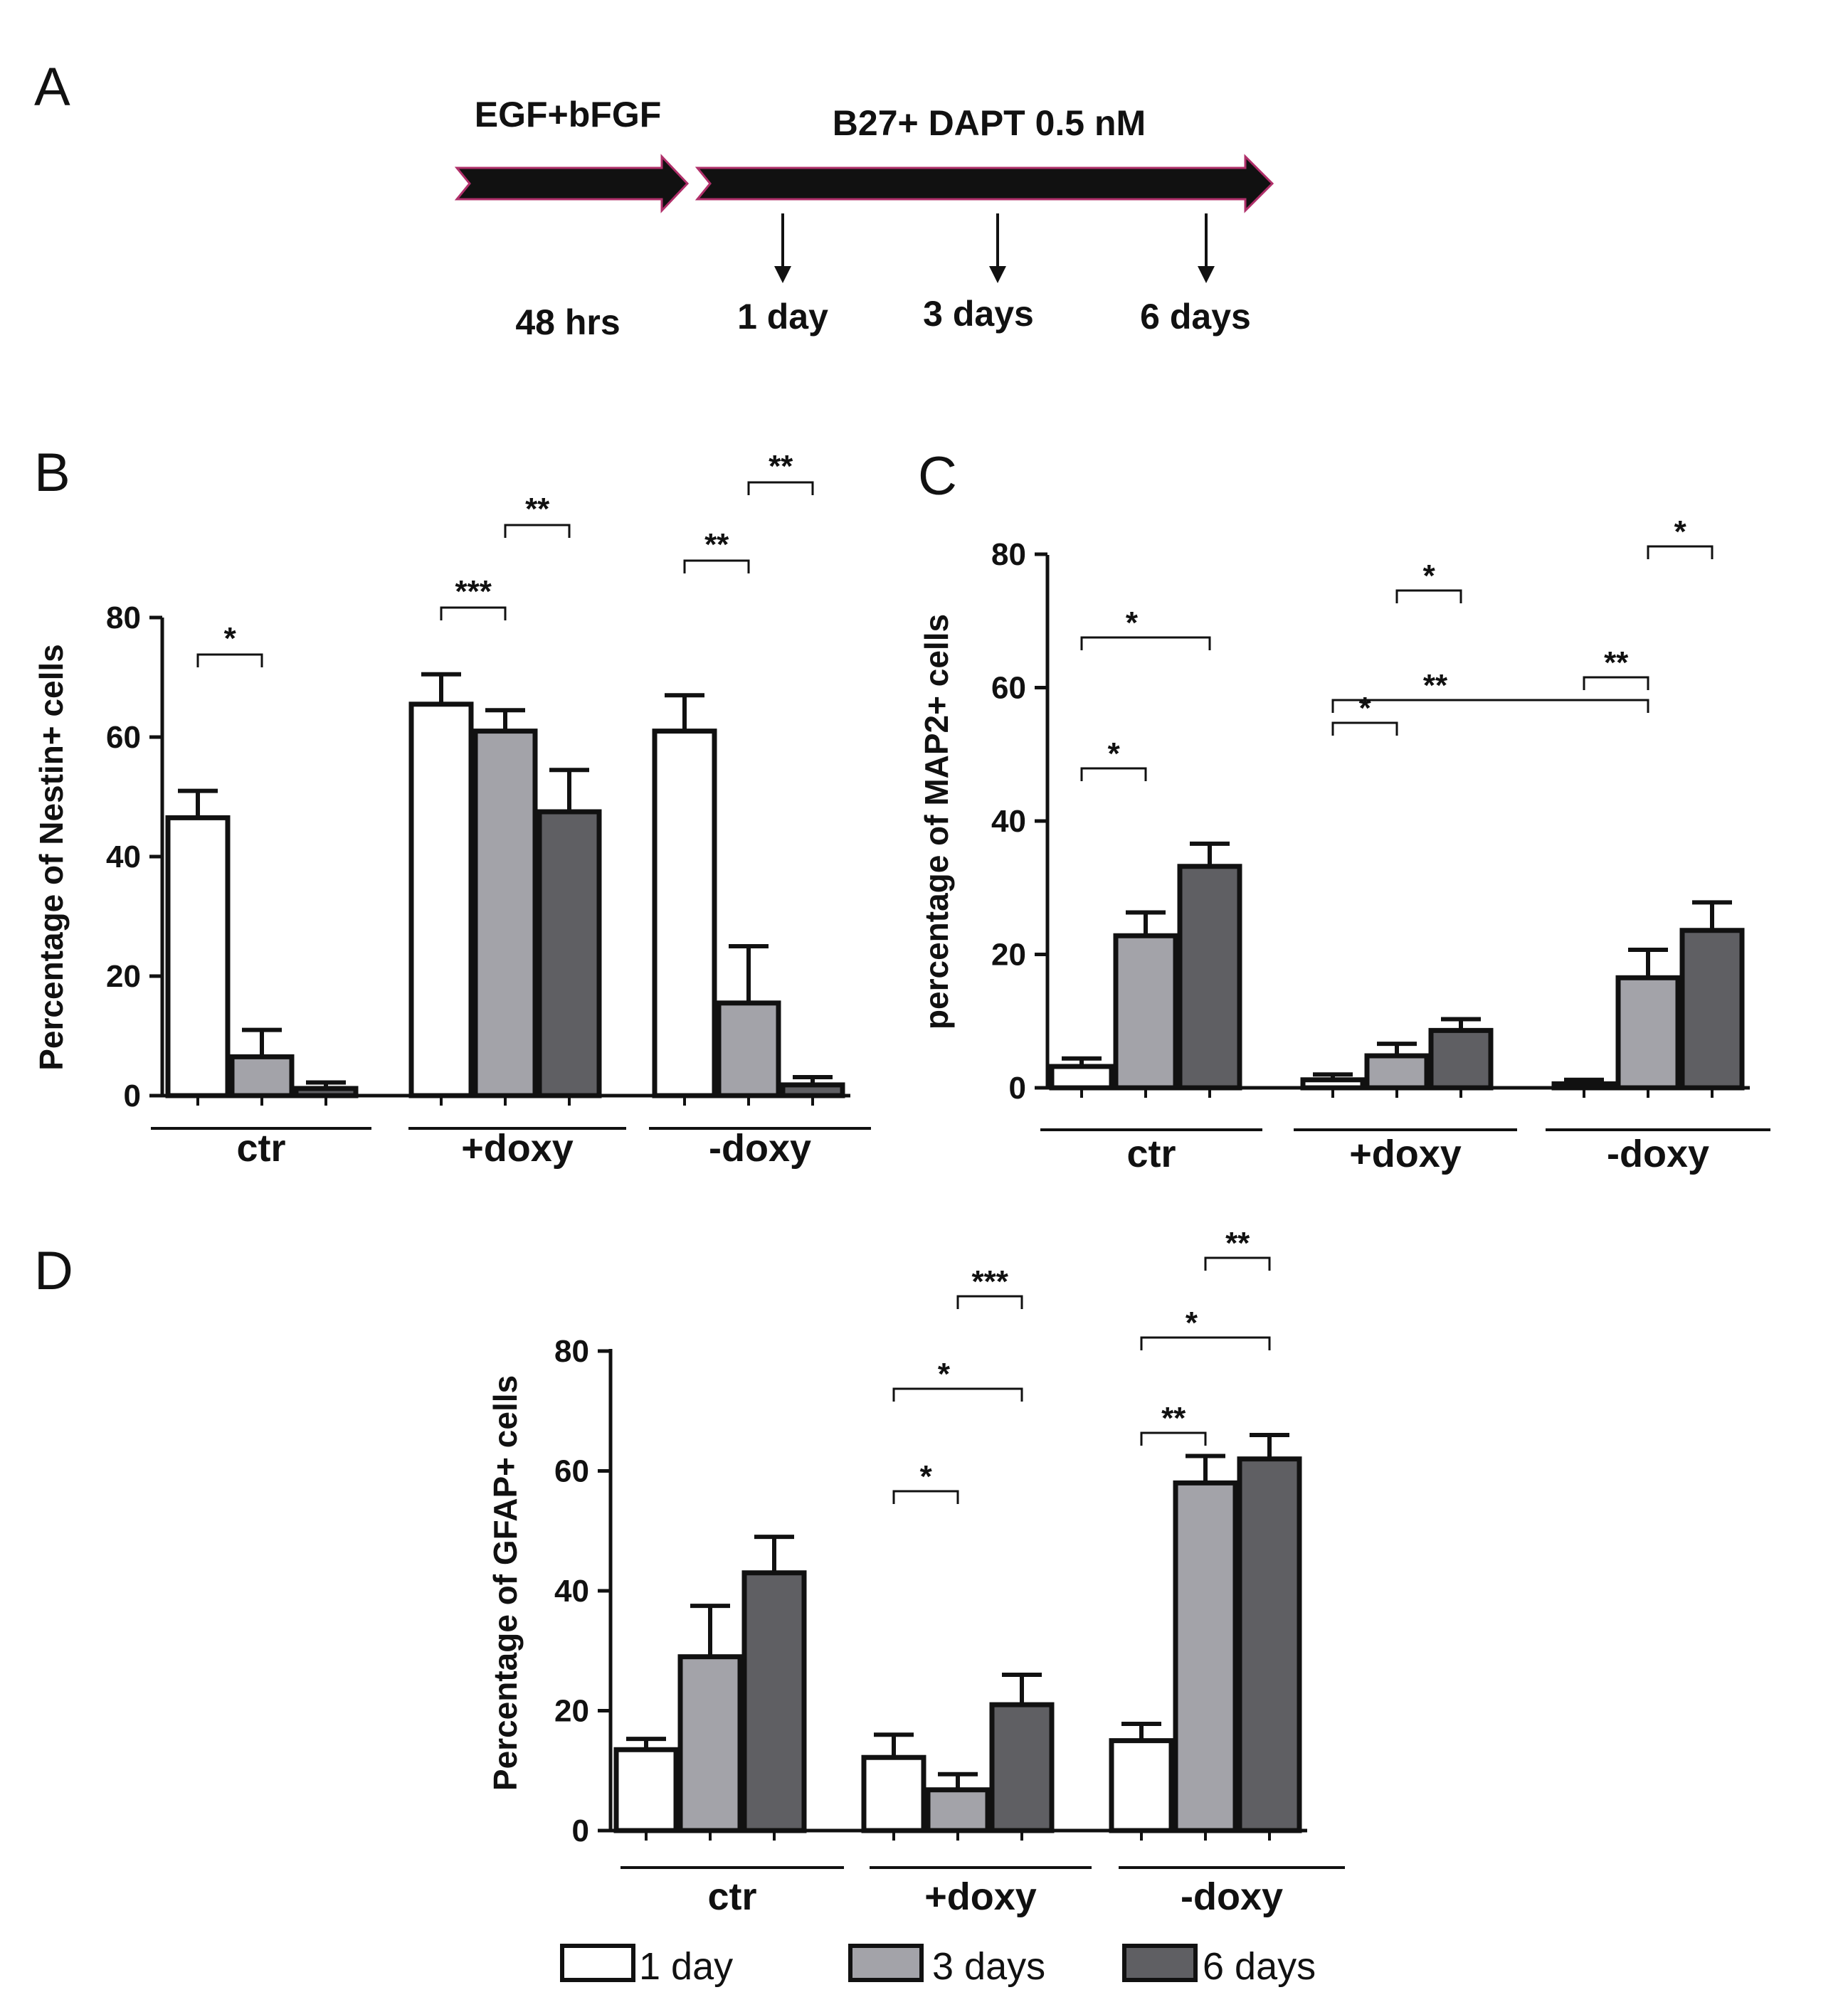 This screenshot has height=2012, width=1848. What do you see at coordinates (989, 123) in the screenshot?
I see `stage2-label: B27+ DAPT 0.5 nM` at bounding box center [989, 123].